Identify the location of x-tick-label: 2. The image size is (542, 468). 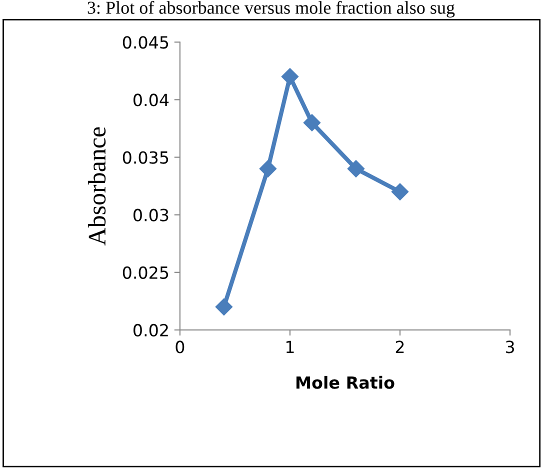
(400, 347).